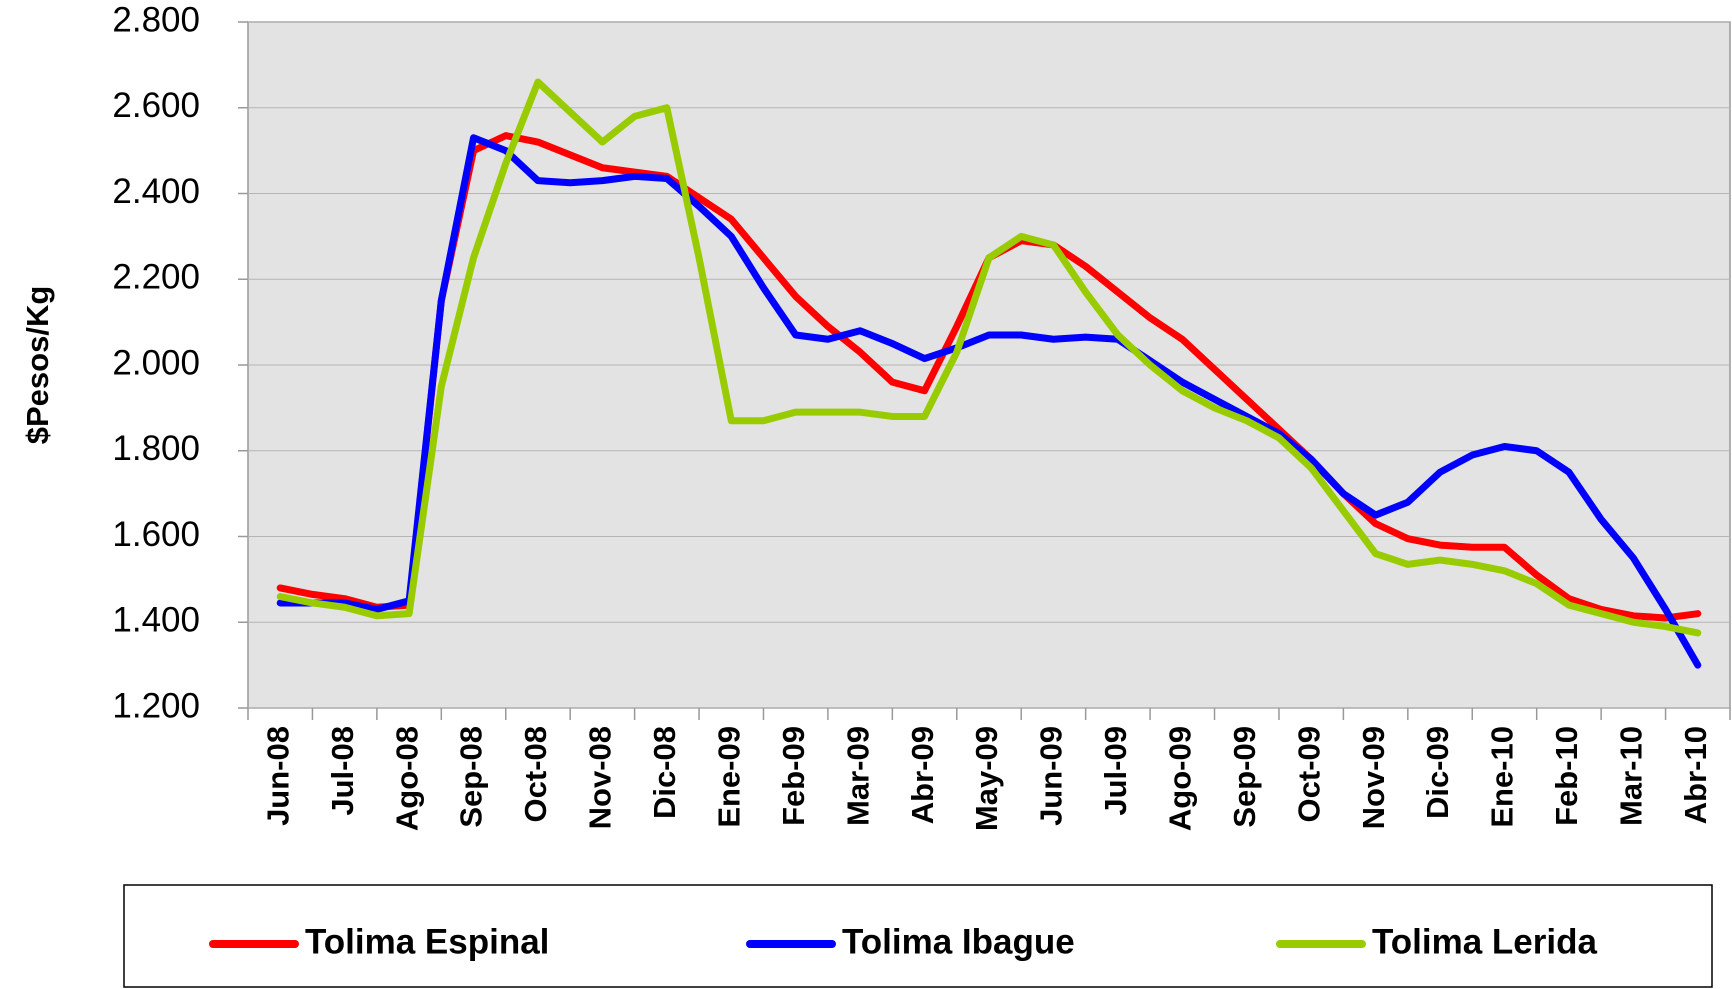 Image resolution: width=1732 pixels, height=989 pixels. I want to click on legend-label: Tolima Espinal, so click(427, 941).